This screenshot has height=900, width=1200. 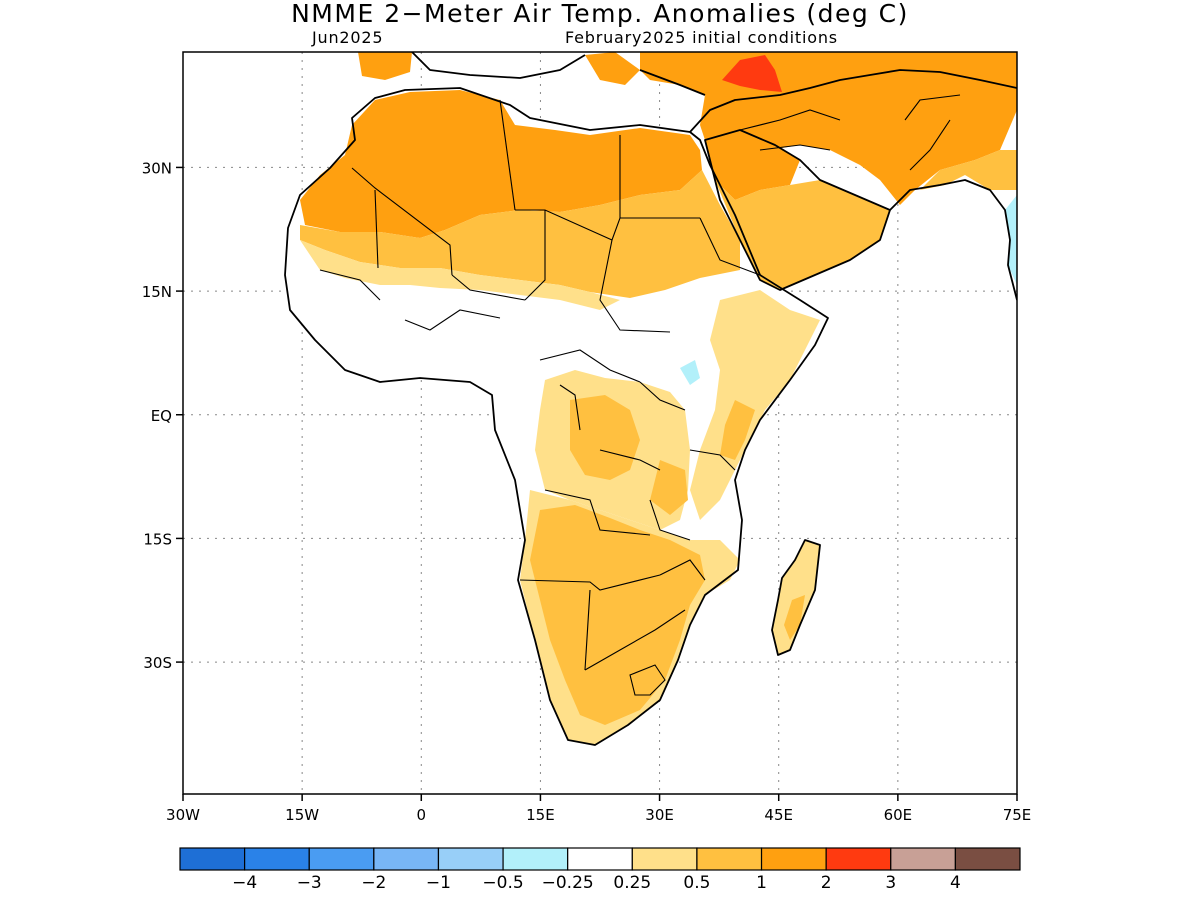 I want to click on colorbar-label: −1, so click(x=438, y=883).